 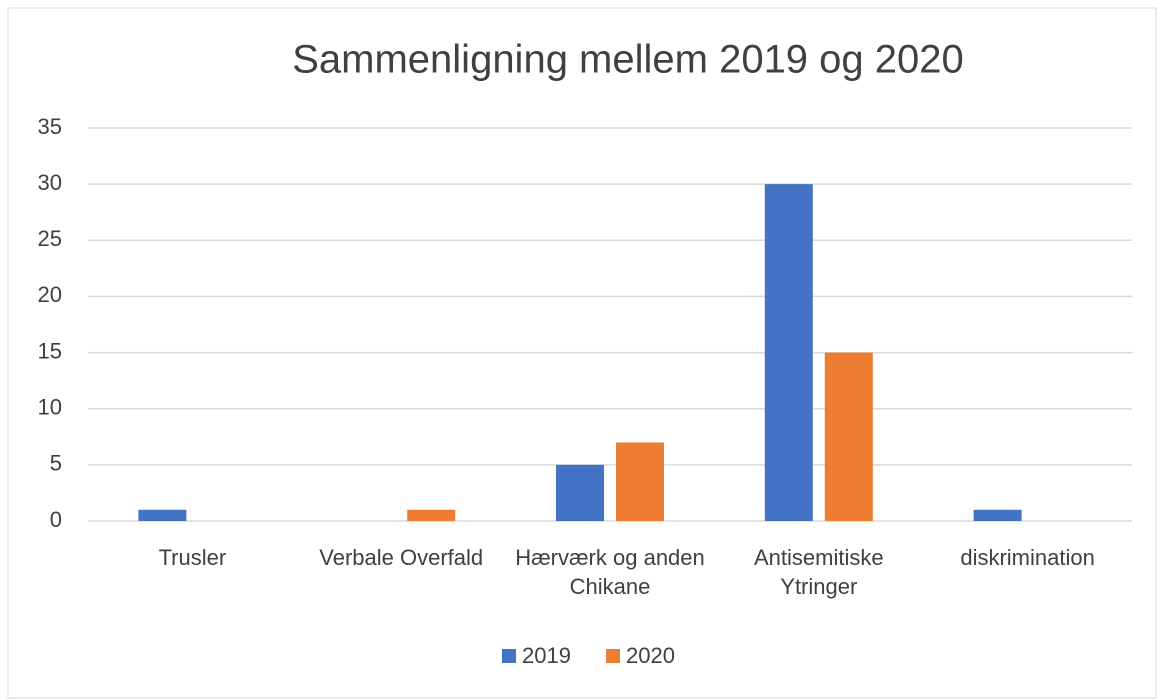 I want to click on chart-title: Sammenligning mellem 2019 og 2020, so click(x=628, y=60).